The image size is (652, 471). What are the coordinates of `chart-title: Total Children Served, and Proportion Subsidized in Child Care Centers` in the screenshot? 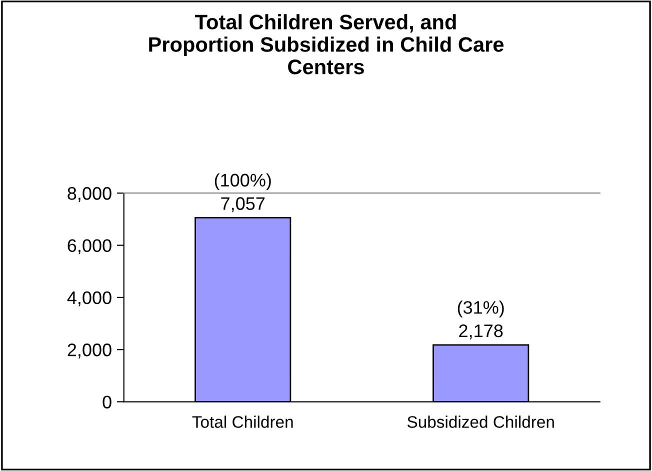 It's located at (326, 44).